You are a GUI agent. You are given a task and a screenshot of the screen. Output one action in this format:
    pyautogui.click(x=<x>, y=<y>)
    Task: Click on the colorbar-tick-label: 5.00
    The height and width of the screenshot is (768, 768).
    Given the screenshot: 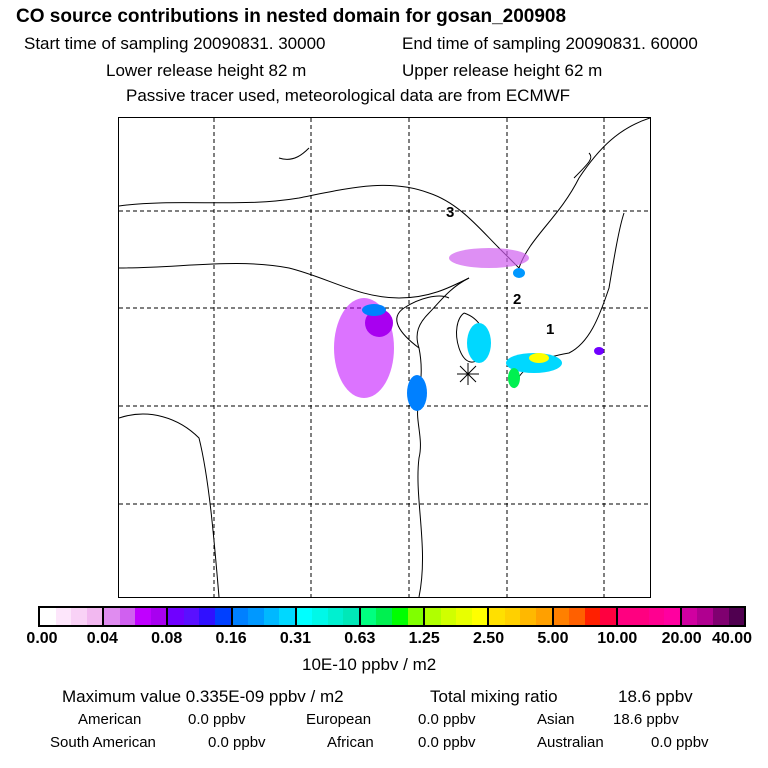 What is the action you would take?
    pyautogui.click(x=553, y=638)
    